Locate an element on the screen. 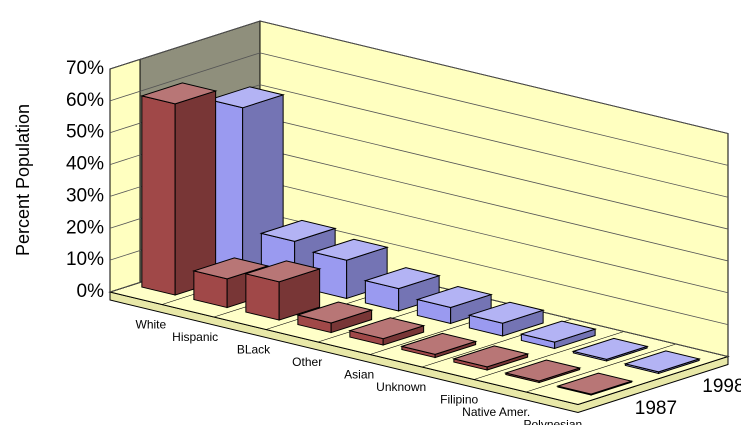 The height and width of the screenshot is (425, 741). x-tick-label: Native Amer. is located at coordinates (496, 412).